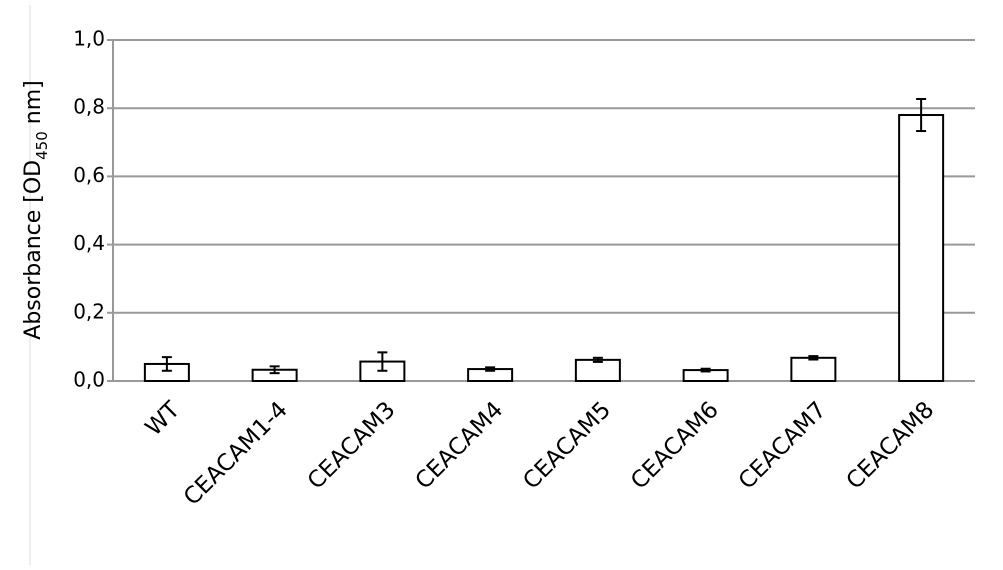  What do you see at coordinates (89, 39) in the screenshot?
I see `y-tick-label: 1,0` at bounding box center [89, 39].